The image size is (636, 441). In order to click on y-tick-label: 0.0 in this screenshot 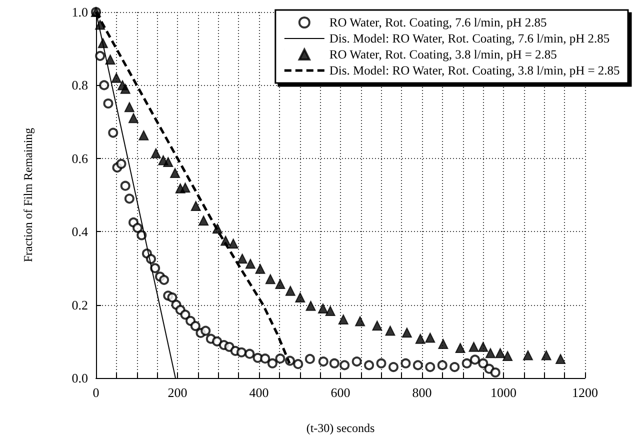, I will do `click(80, 378)`.